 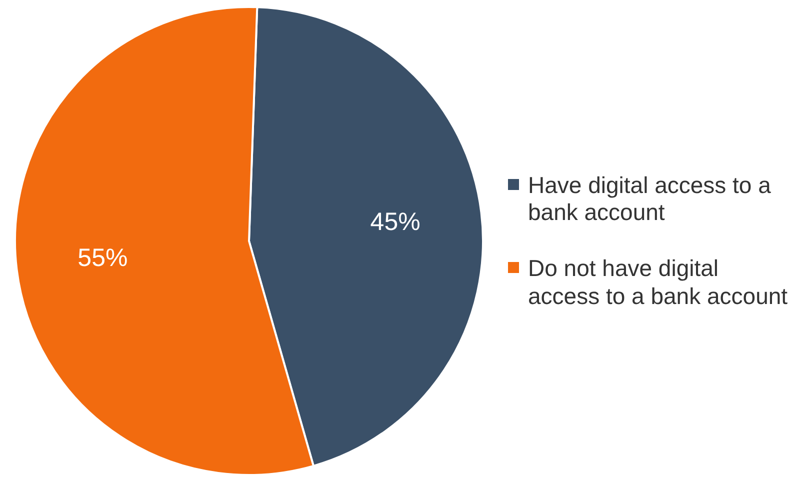 I want to click on data-label: 45%, so click(x=395, y=222).